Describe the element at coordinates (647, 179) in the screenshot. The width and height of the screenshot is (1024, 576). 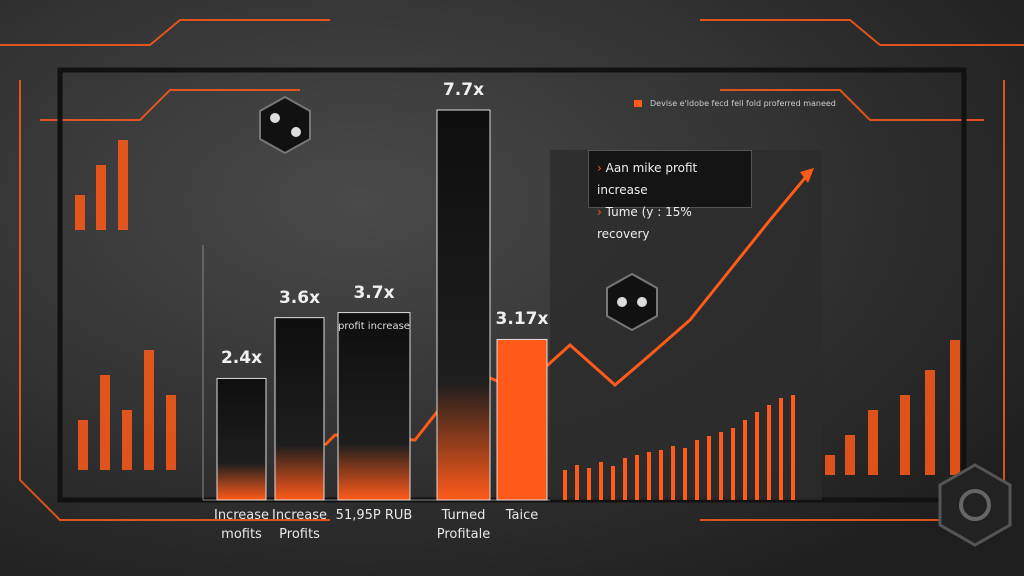
I see `callout-line: Aan mike profit increase` at that location.